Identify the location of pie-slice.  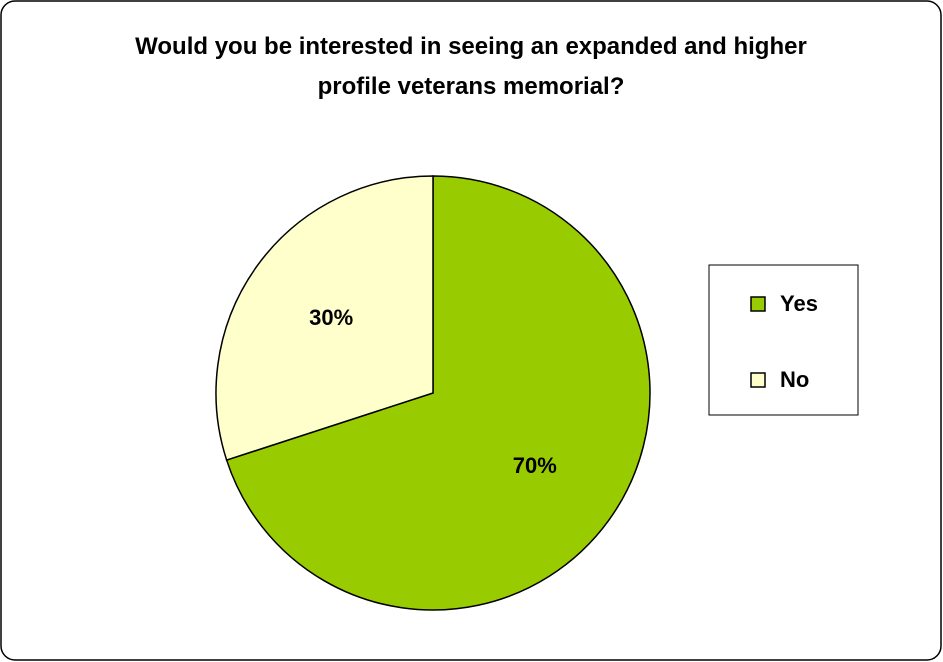
(324, 318).